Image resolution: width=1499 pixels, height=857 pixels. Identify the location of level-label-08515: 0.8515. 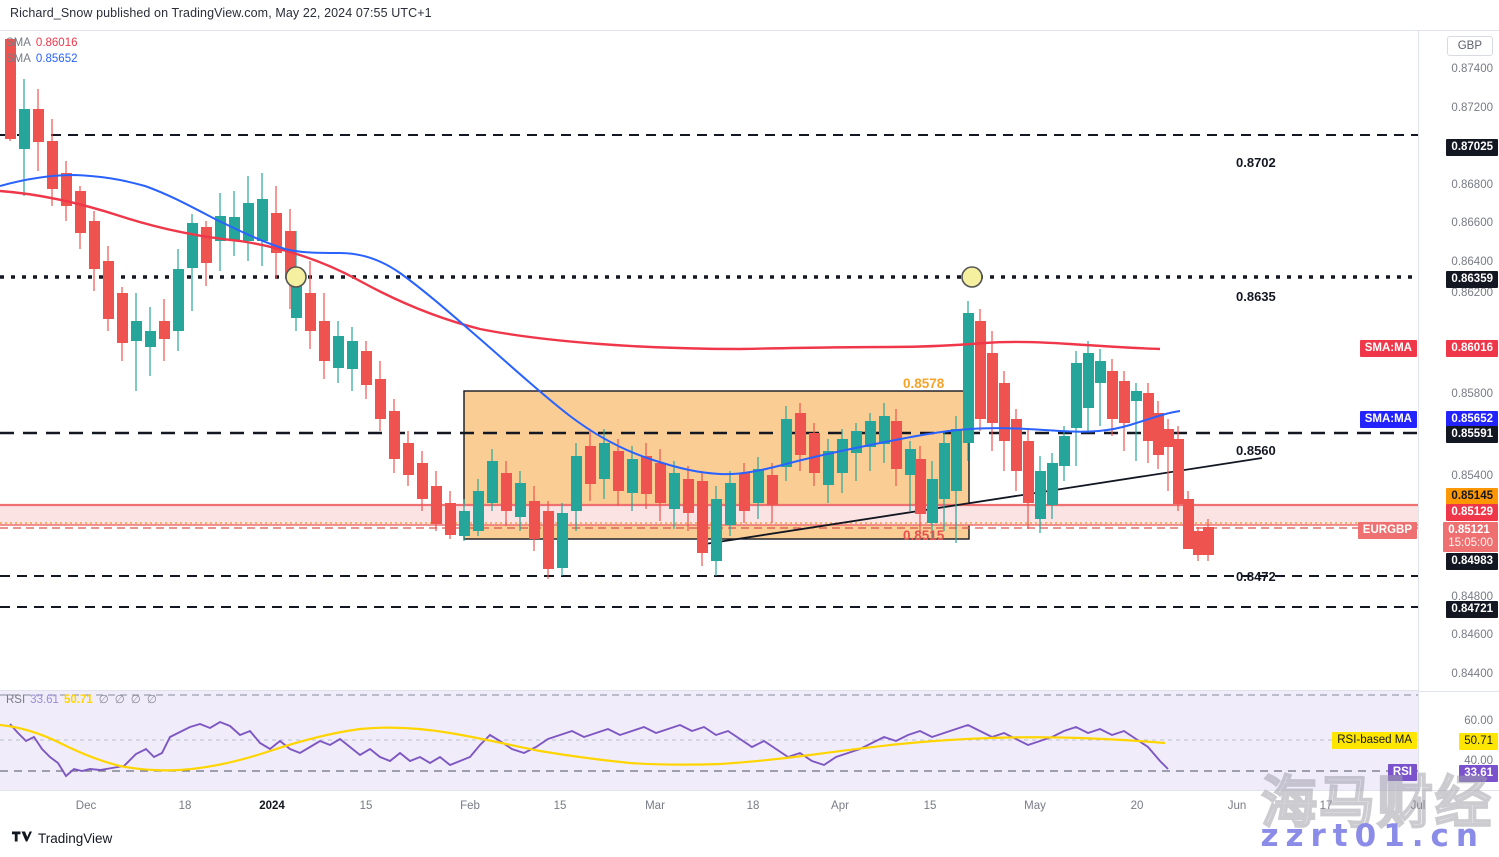
(924, 535).